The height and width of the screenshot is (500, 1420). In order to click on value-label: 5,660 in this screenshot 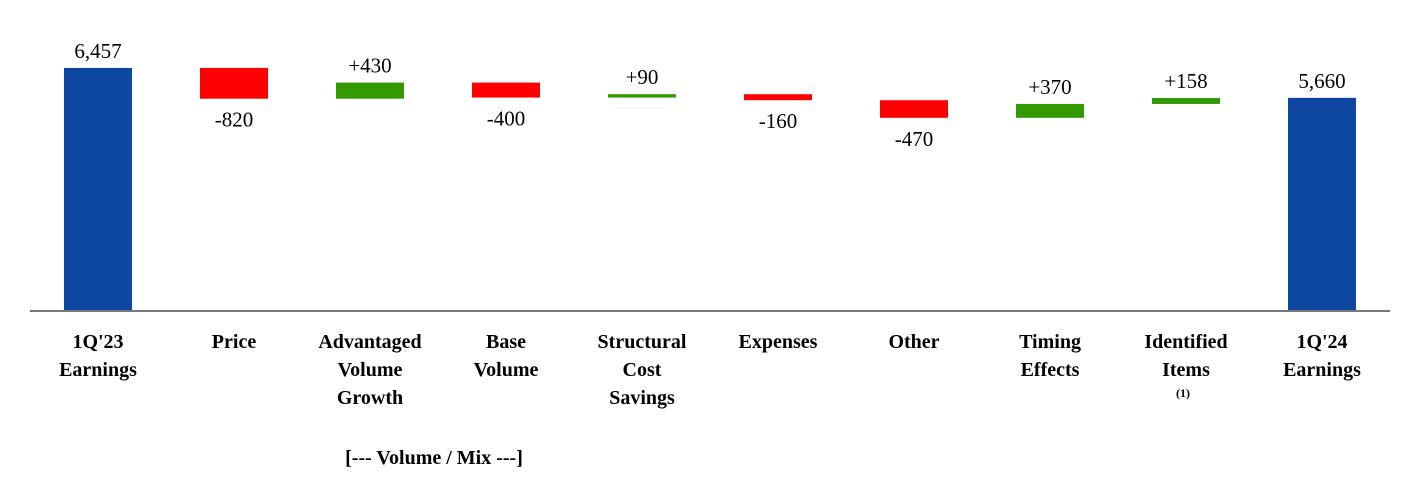, I will do `click(1321, 81)`.